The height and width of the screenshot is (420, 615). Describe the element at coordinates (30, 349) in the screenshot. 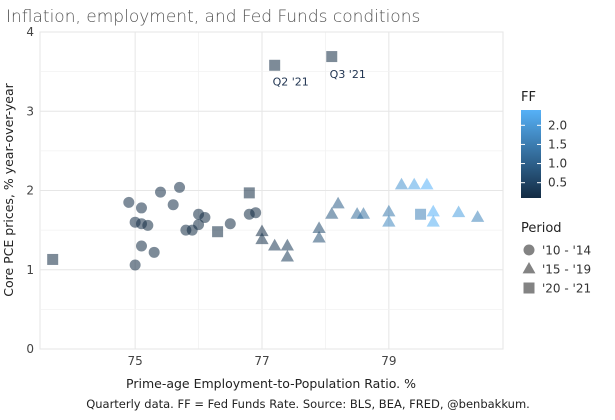

I see `y-tick-label: 0` at that location.